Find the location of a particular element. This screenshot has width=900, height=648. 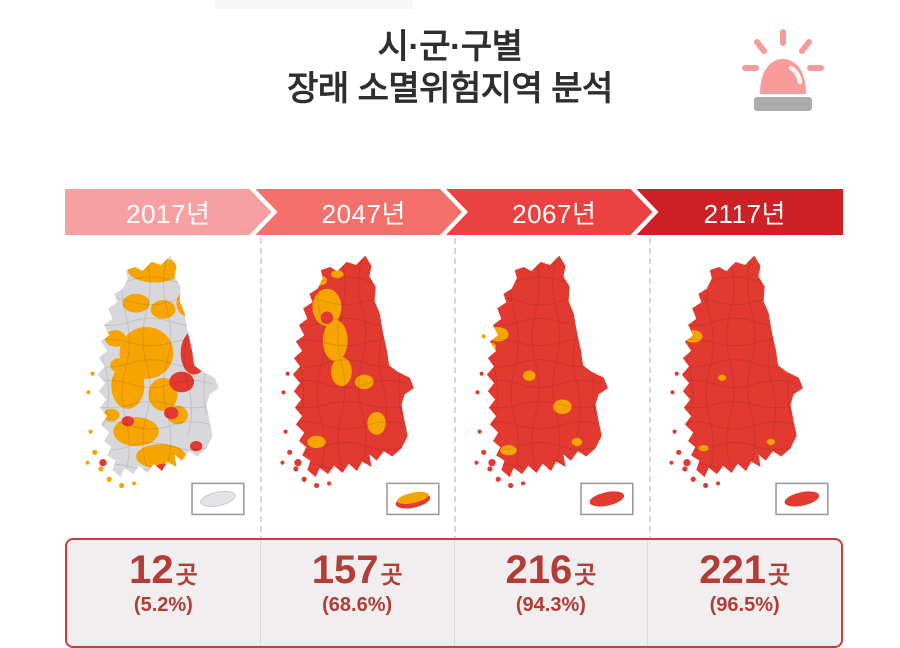

timeline-banner: 2017년 2047년 2067년 2117년 is located at coordinates (454, 212).